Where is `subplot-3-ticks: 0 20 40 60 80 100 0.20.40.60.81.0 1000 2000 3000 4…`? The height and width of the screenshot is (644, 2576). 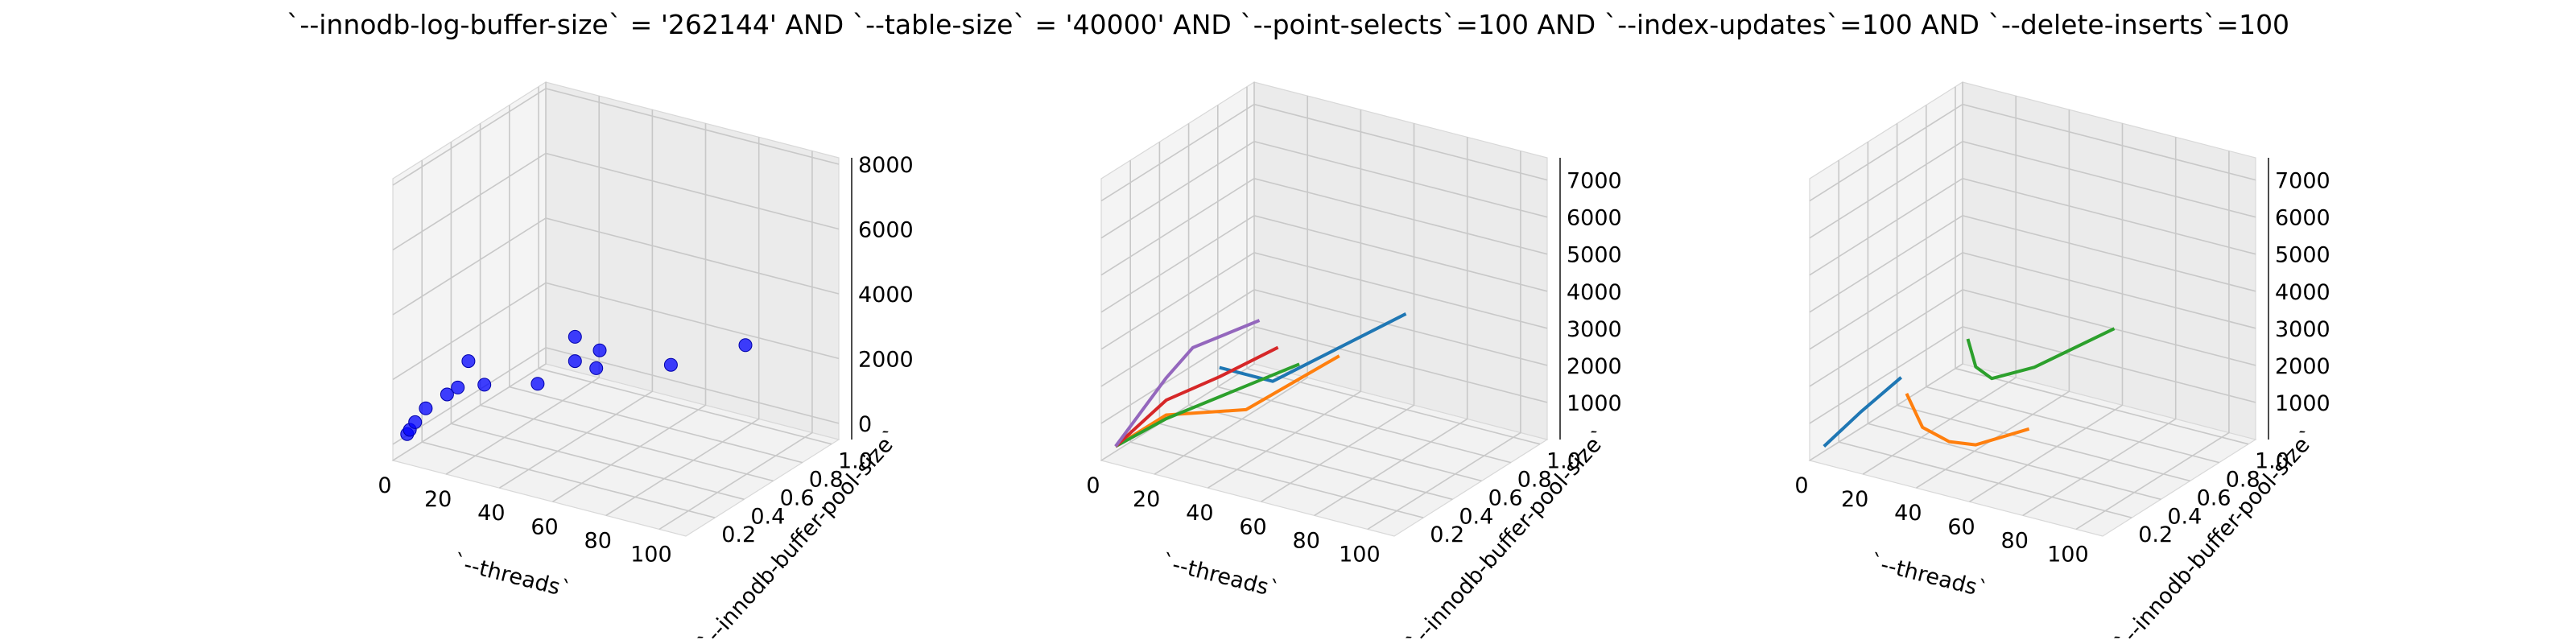 subplot-3-ticks: 0 20 40 60 80 100 0.20.40.60.81.0 1000 2000 3000 4… is located at coordinates (2062, 362).